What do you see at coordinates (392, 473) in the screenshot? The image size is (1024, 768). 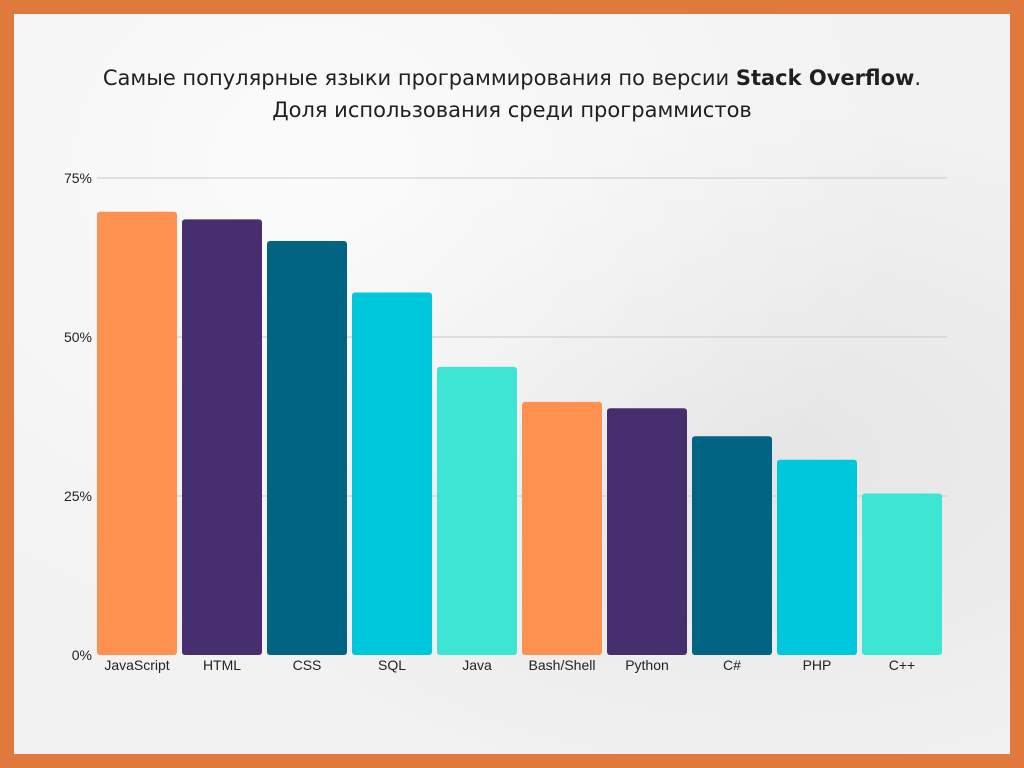 I see `bar-sql` at bounding box center [392, 473].